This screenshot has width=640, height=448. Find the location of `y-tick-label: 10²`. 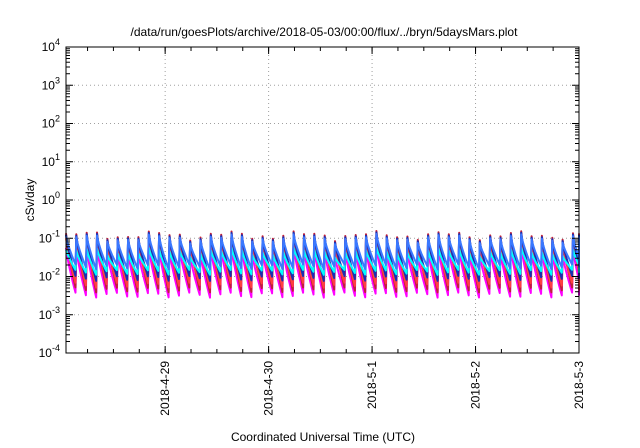

y-tick-label: 10² is located at coordinates (51, 122).